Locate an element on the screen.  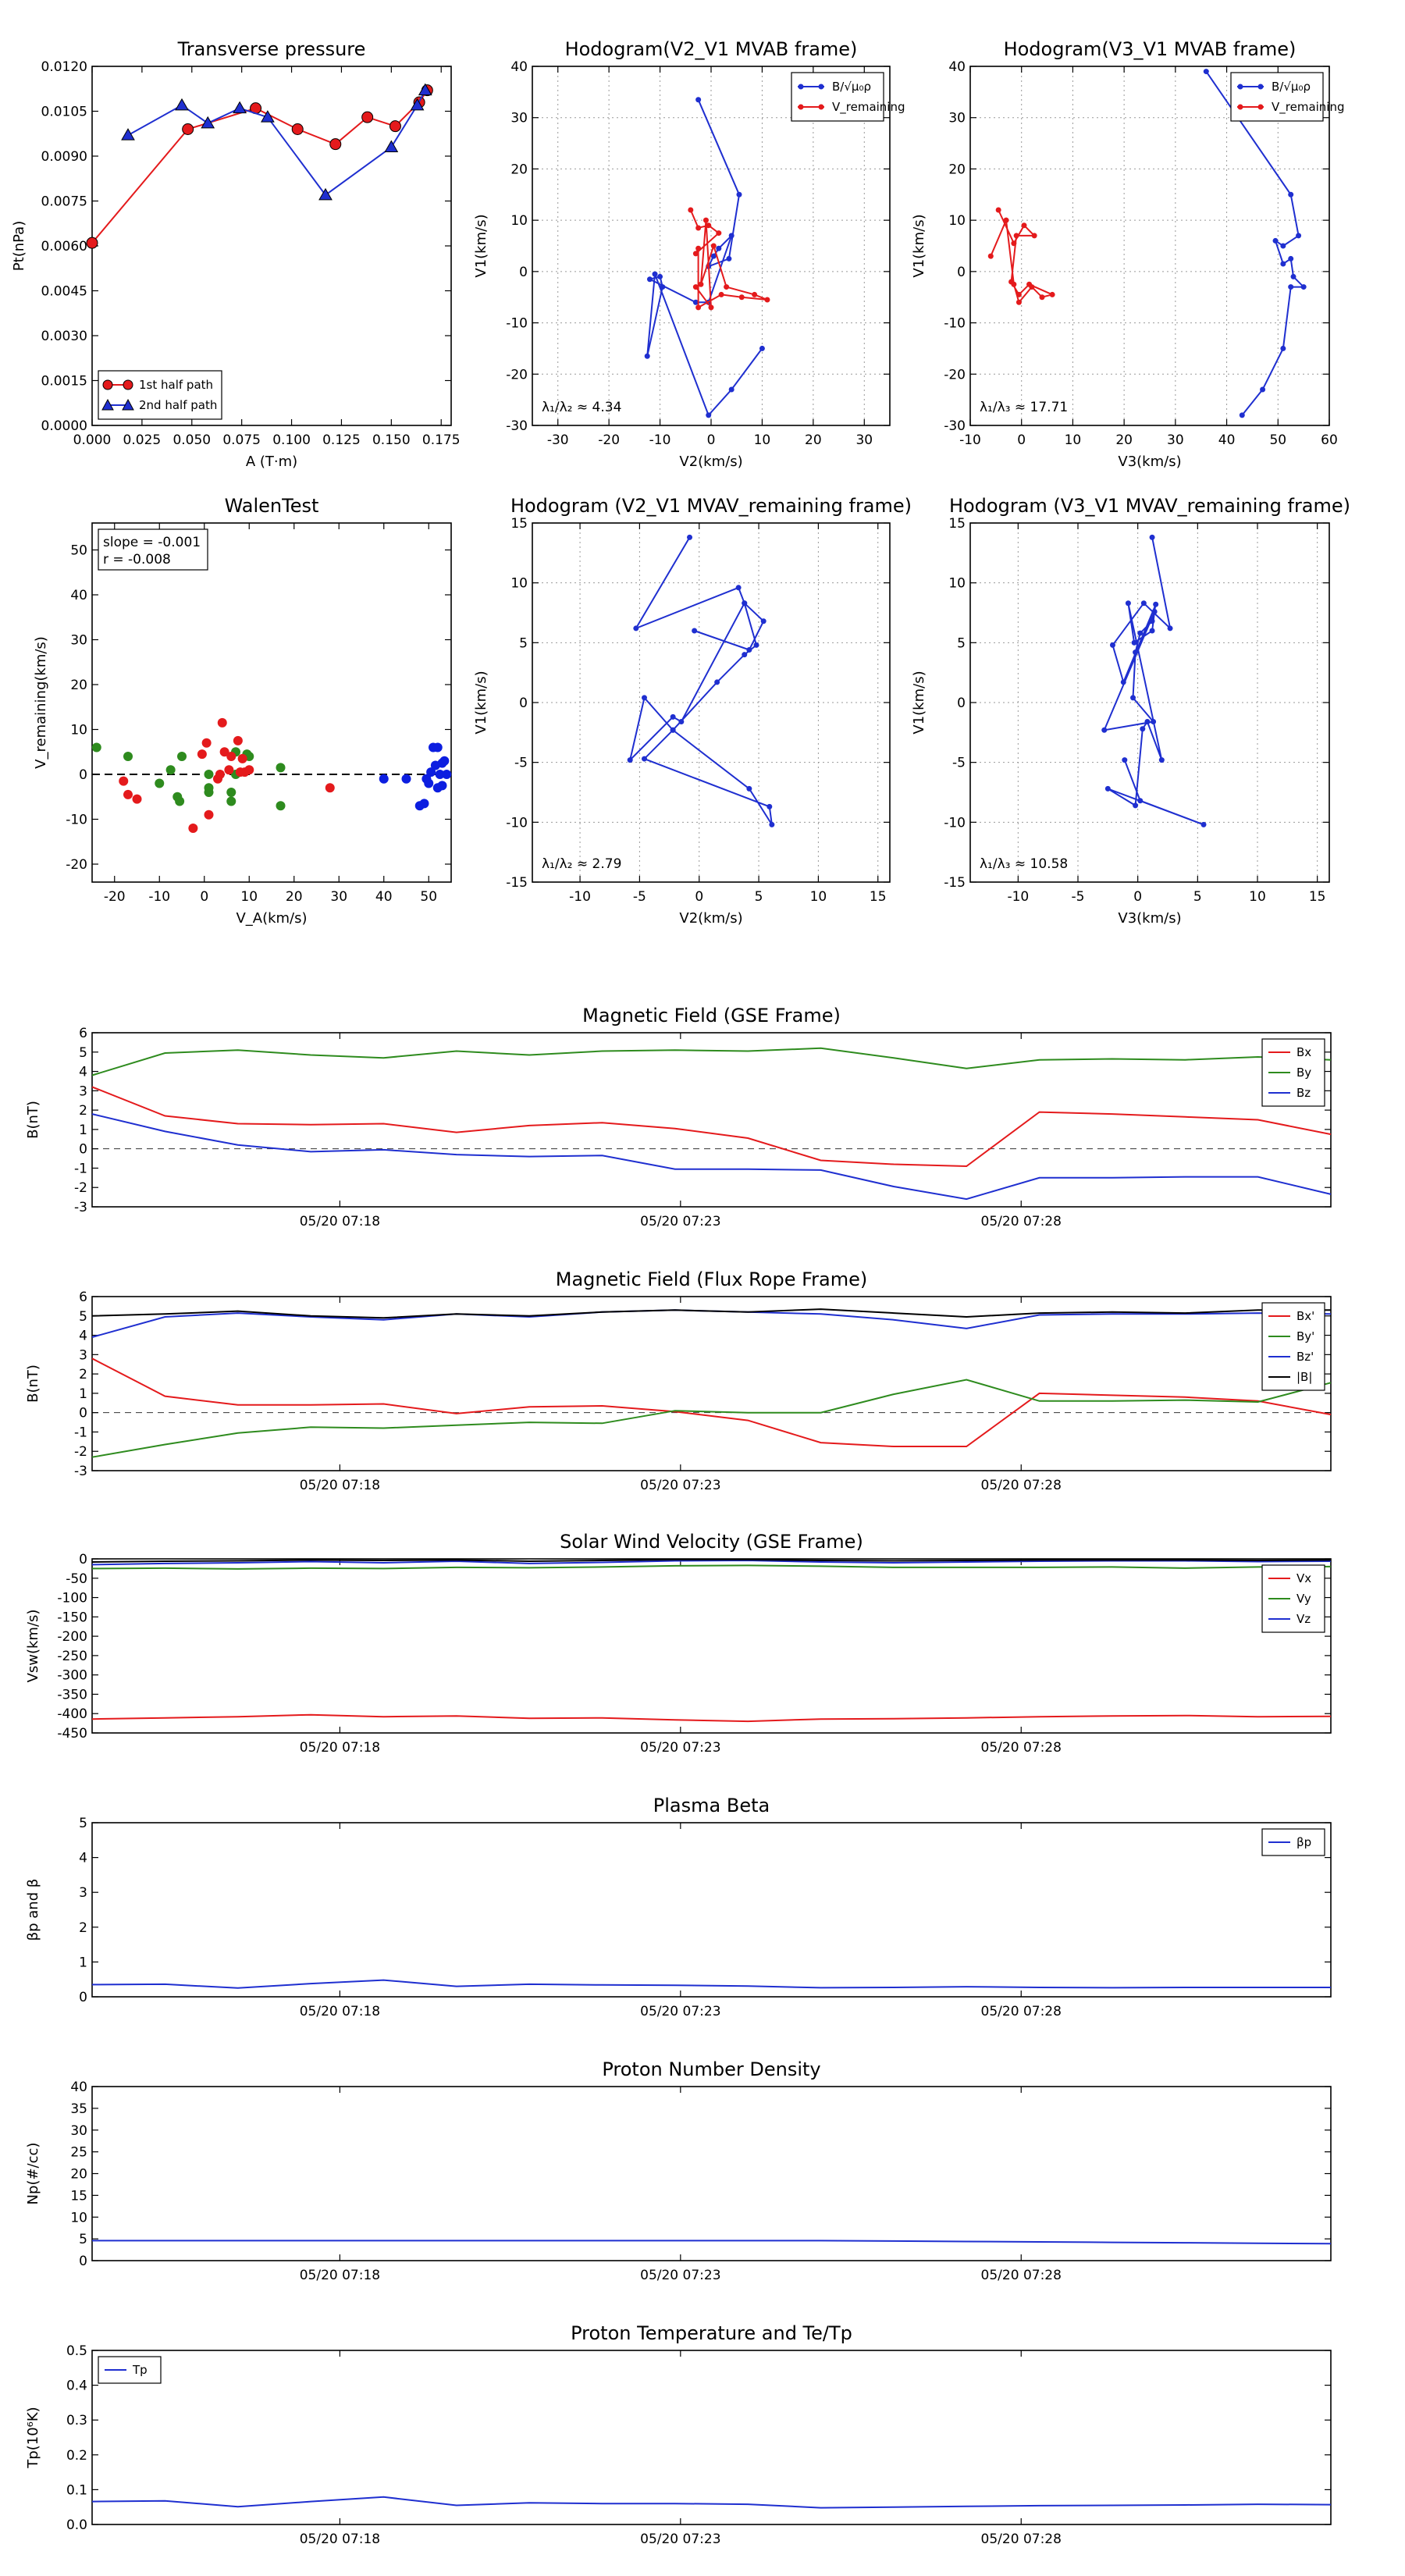
transverse_pressure-ytick-label-0: 0.0000 is located at coordinates (64, 426).